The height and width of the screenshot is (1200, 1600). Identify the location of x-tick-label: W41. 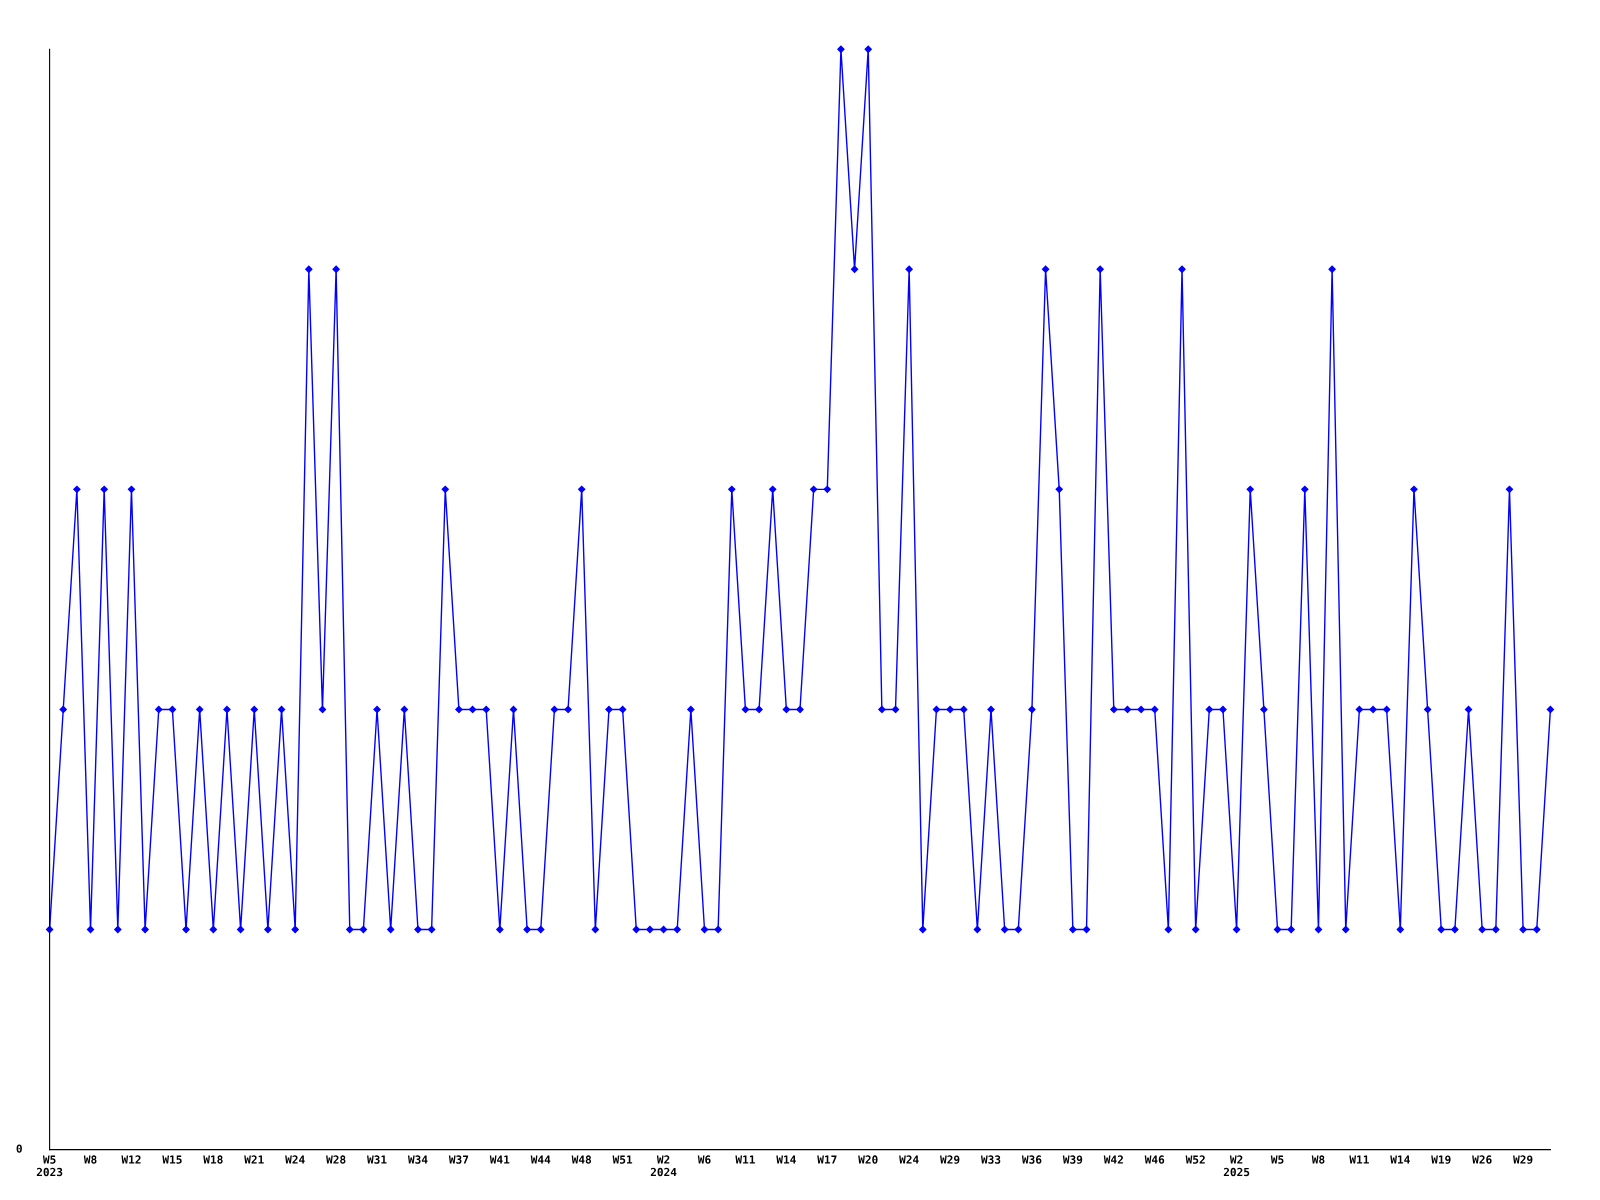
(499, 1159).